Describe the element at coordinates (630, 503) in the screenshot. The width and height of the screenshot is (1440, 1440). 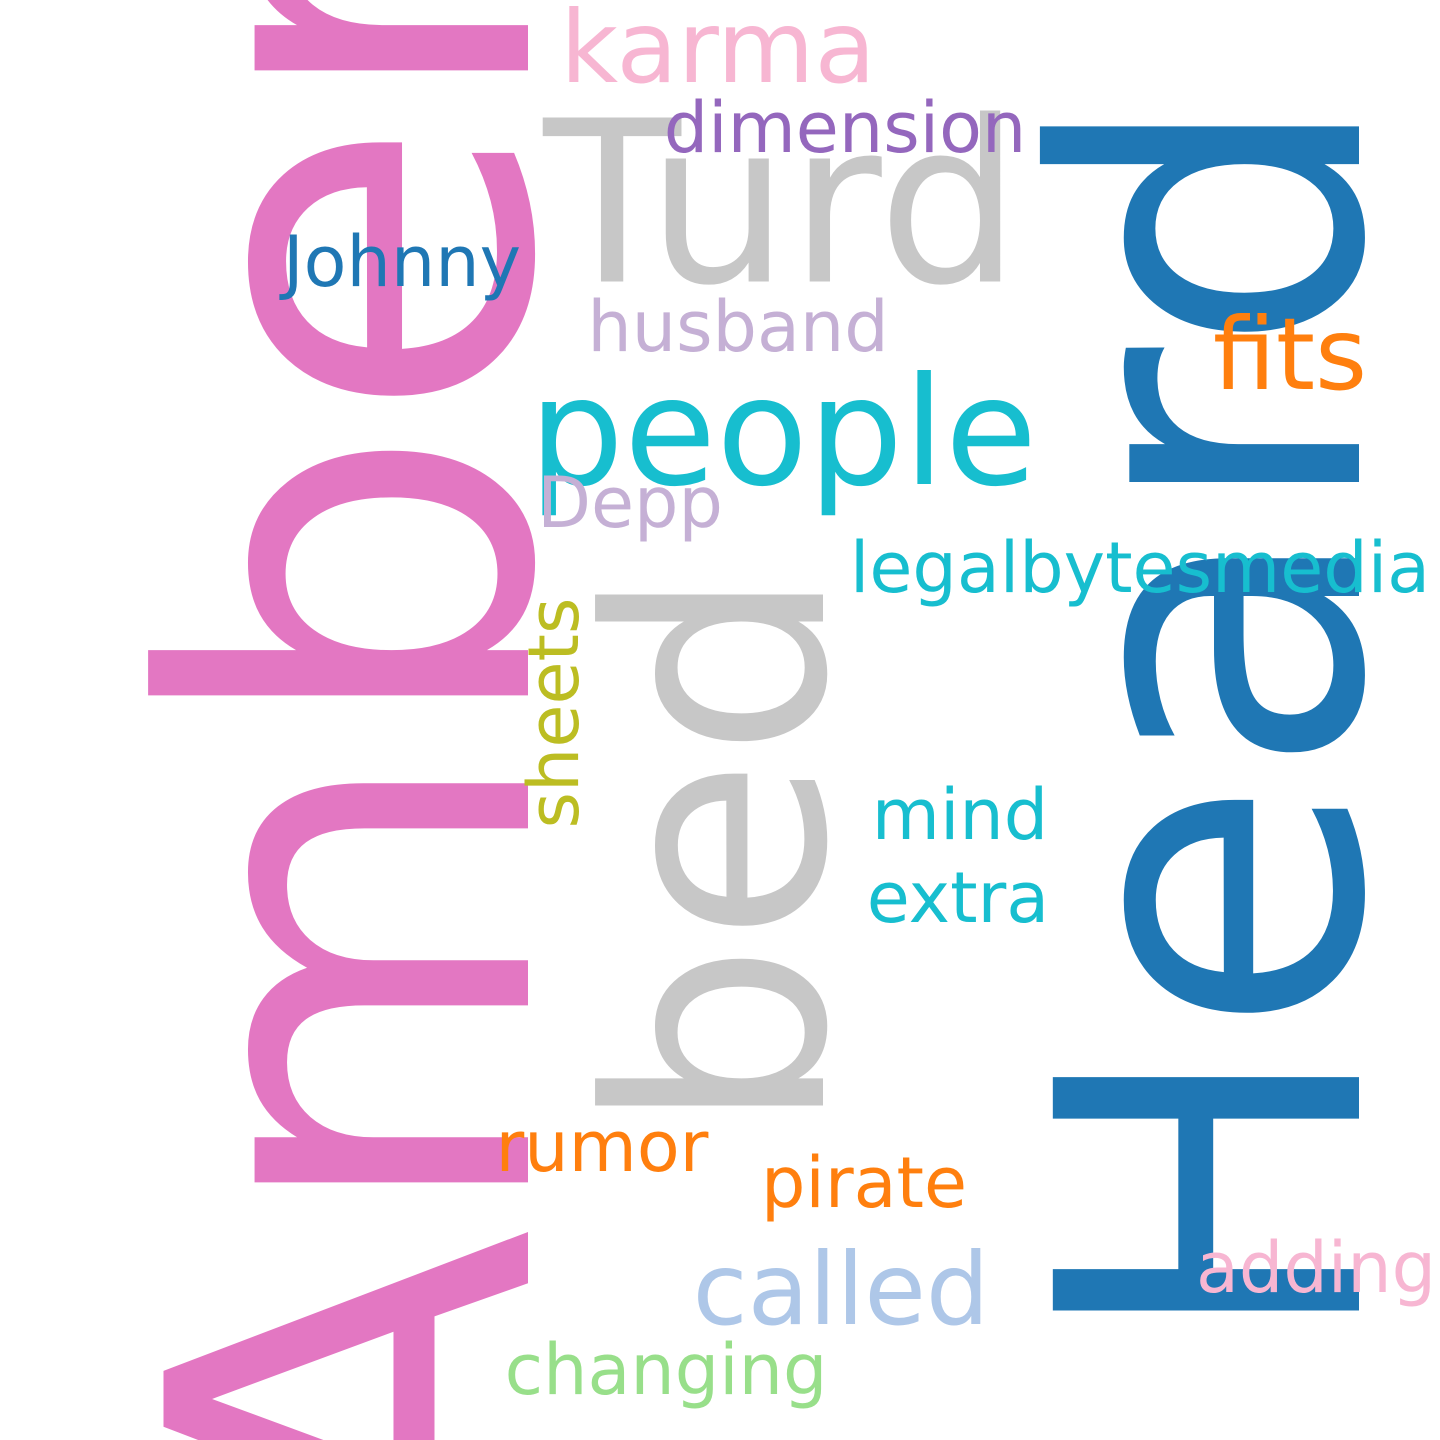
I see `word-depp: Depp` at that location.